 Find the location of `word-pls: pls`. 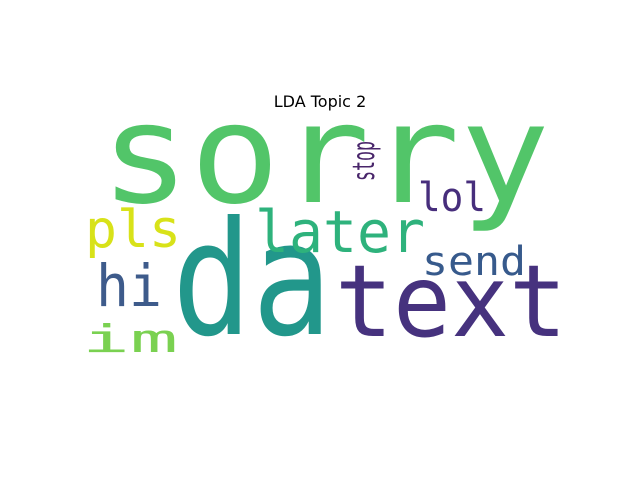

word-pls: pls is located at coordinates (133, 230).